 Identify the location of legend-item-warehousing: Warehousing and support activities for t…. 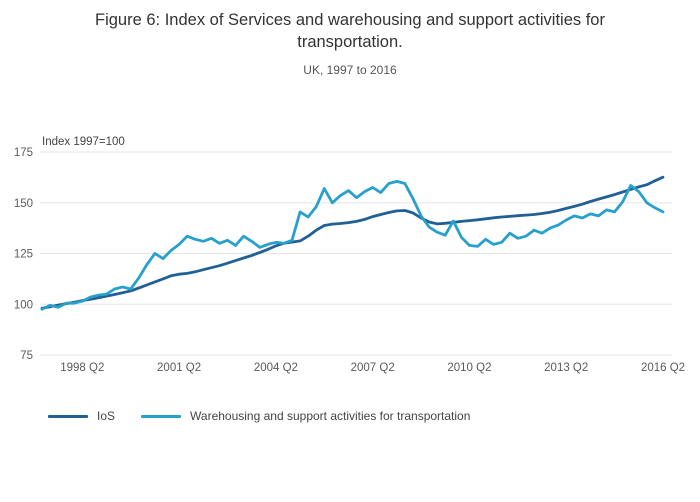
(305, 416).